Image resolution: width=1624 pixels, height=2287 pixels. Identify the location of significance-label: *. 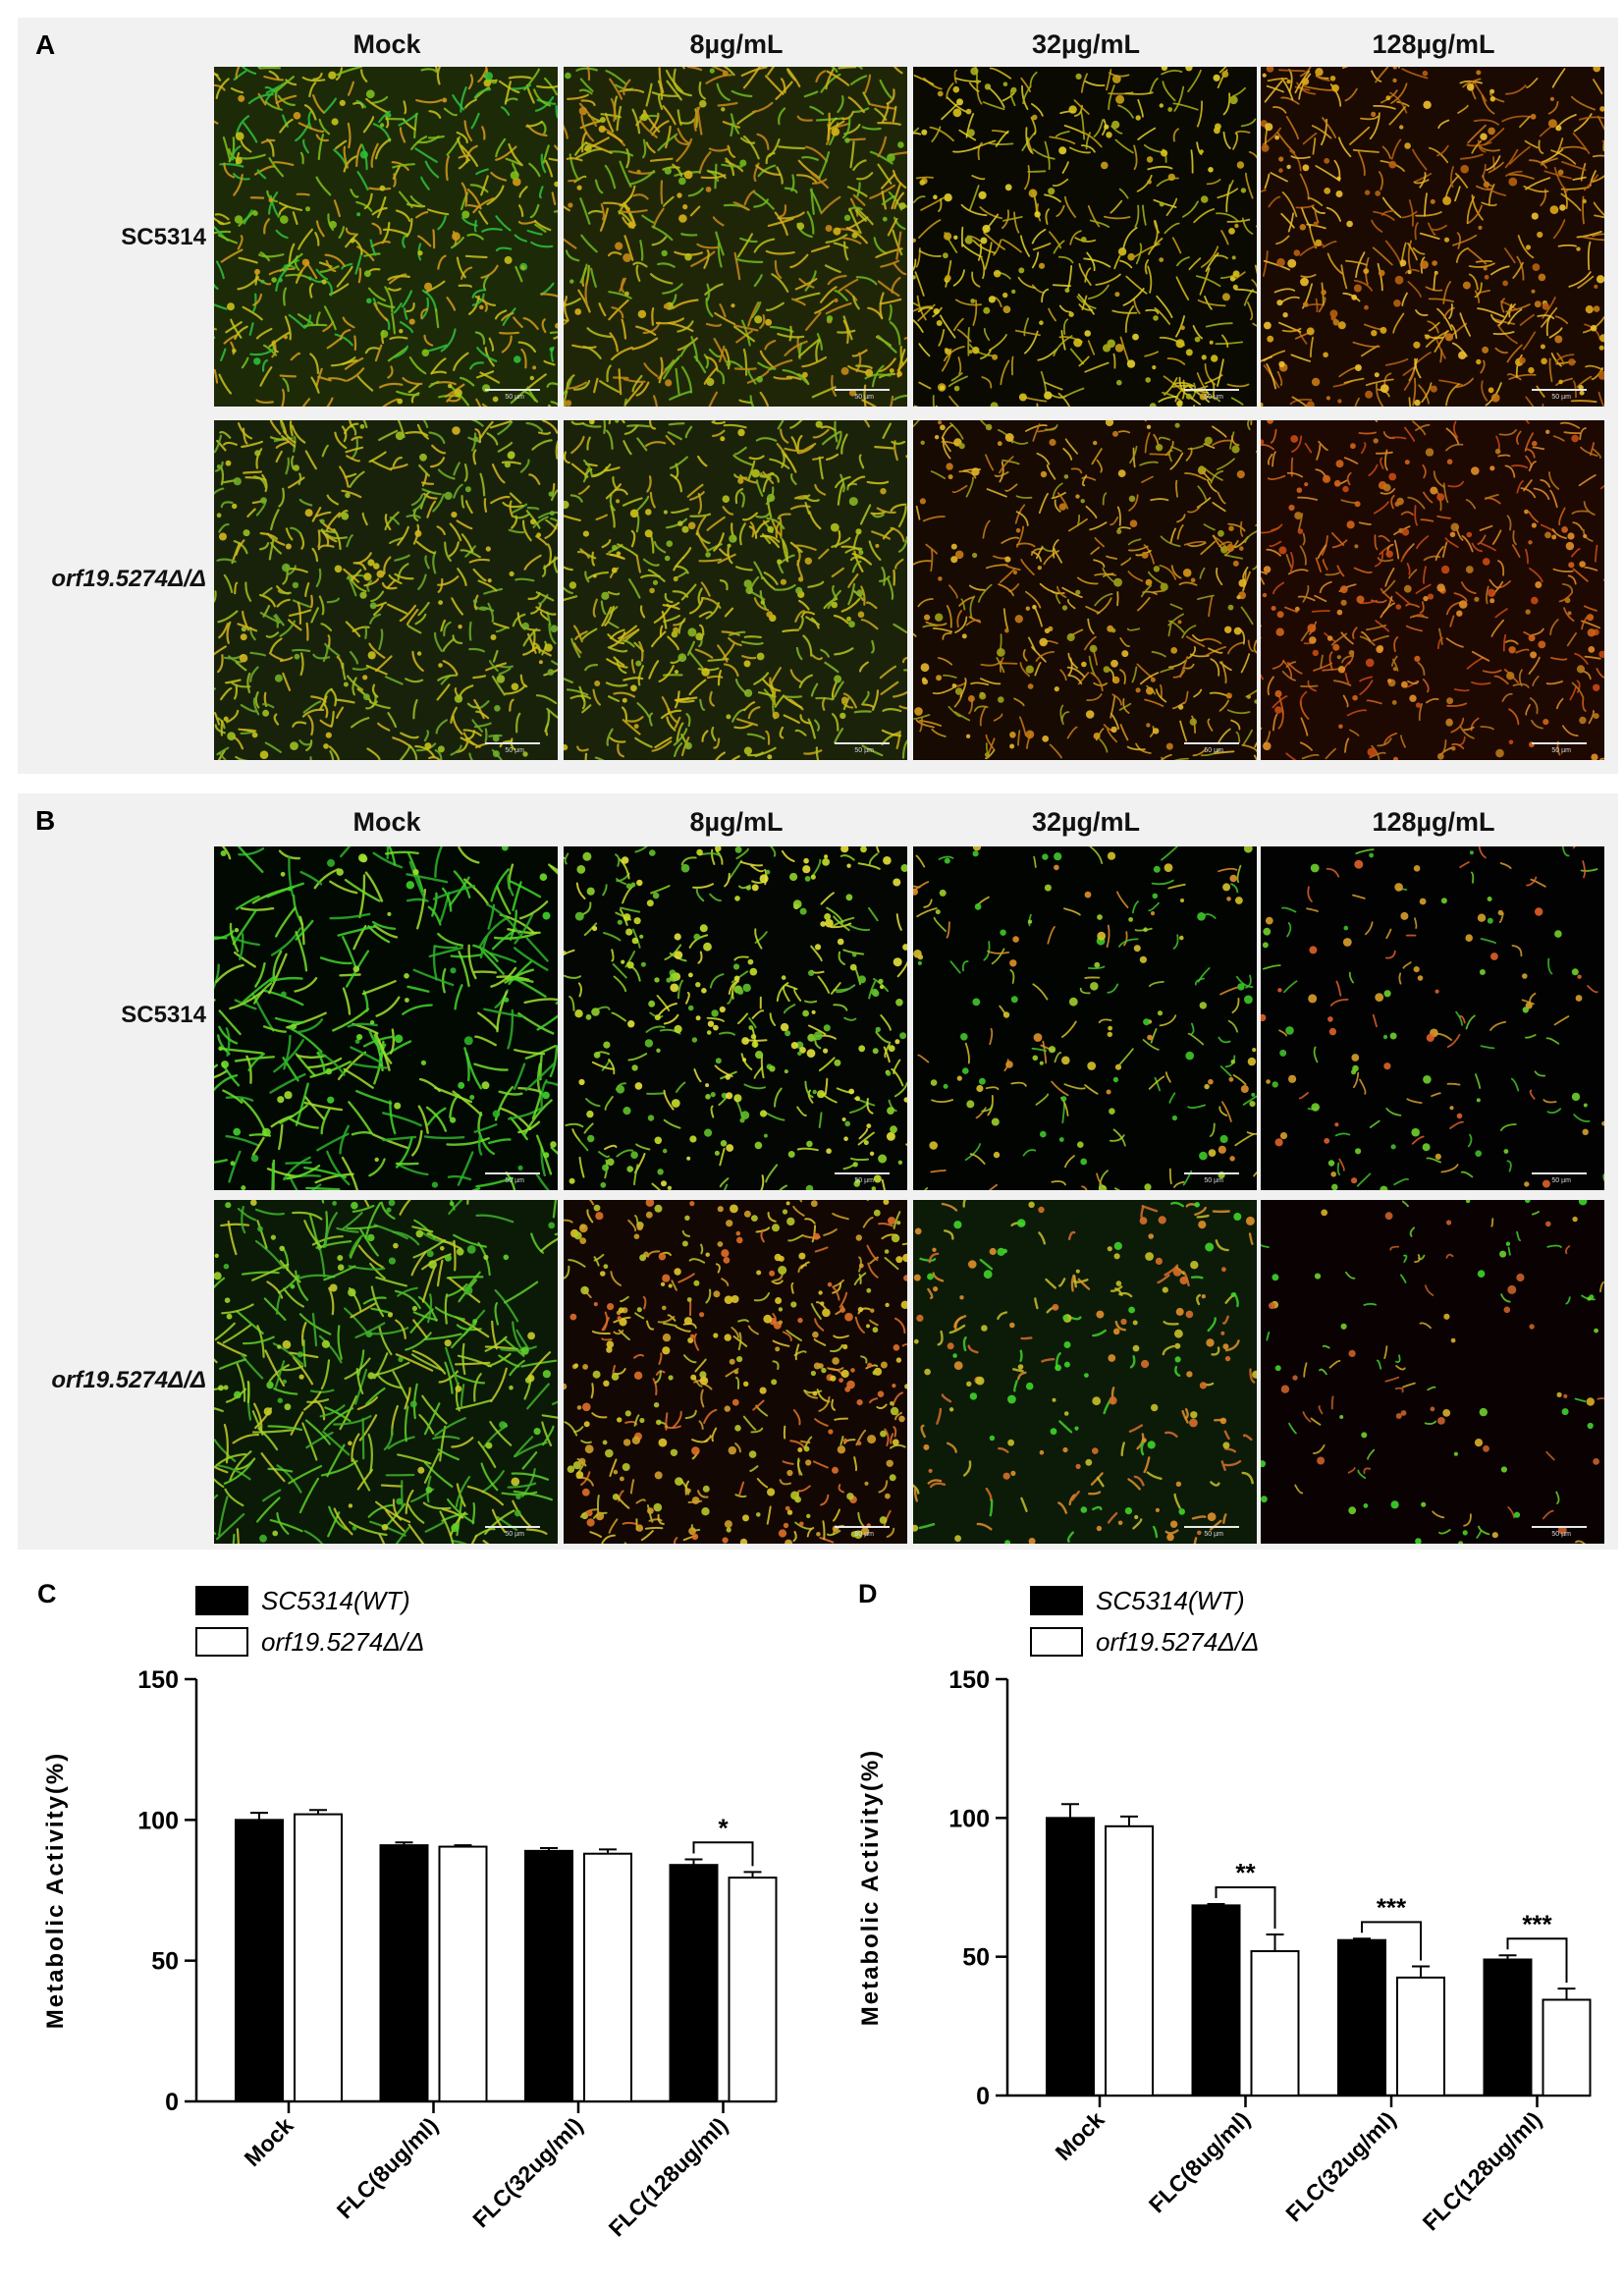
(723, 1827).